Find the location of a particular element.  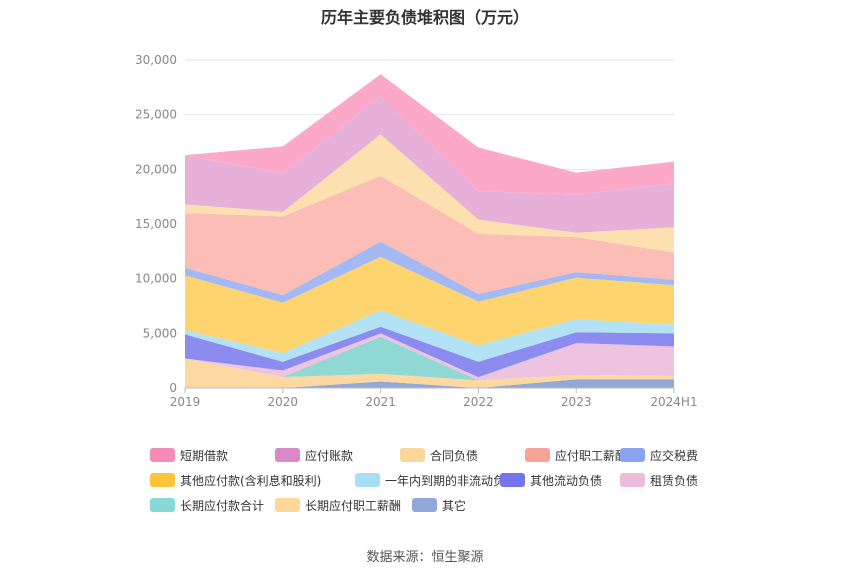

area-应付职工薪酬 is located at coordinates (429, 235).